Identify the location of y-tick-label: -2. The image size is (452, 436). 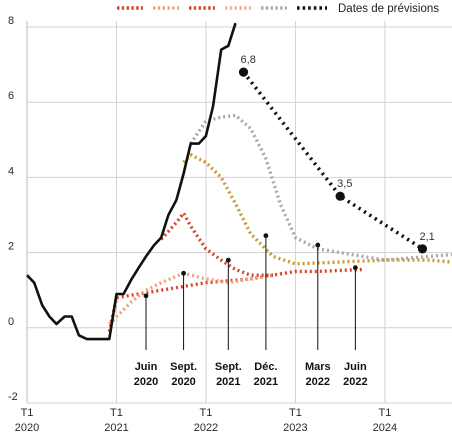
(13, 397).